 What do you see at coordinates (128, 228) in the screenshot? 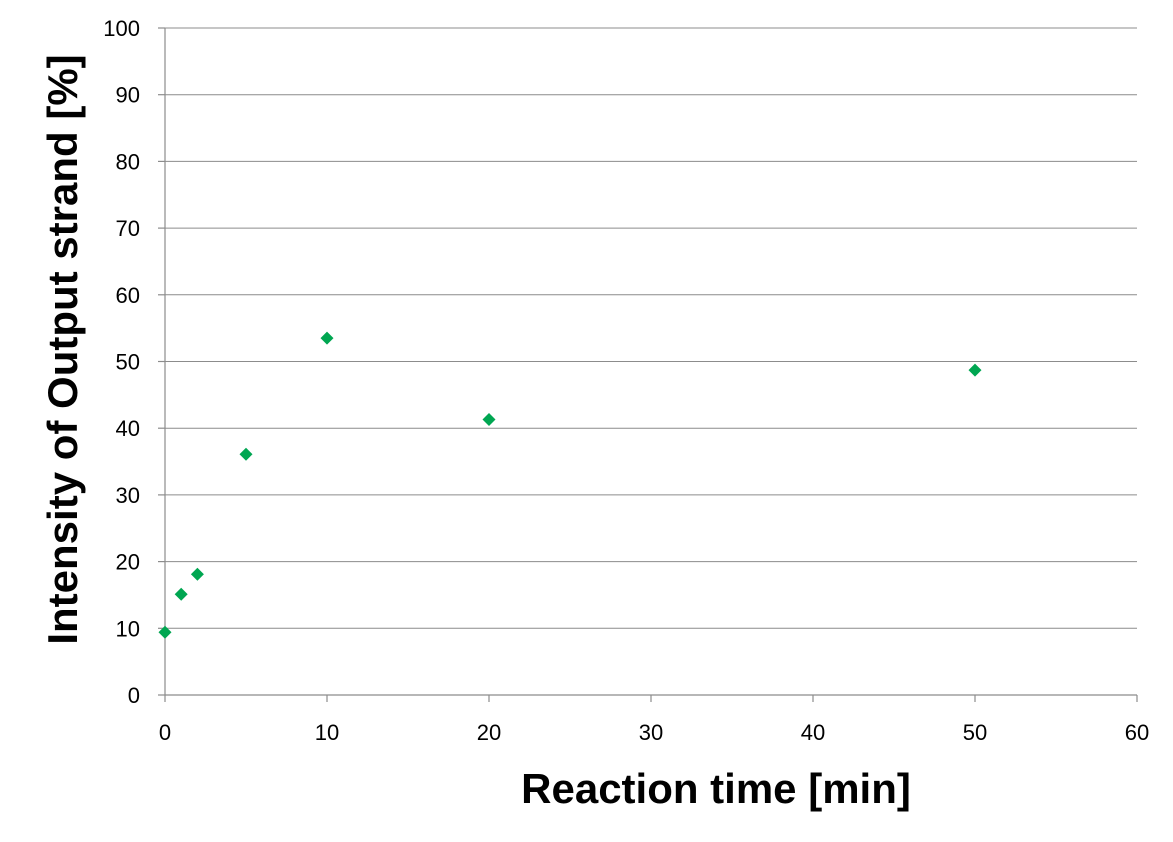
I see `y-tick-label: 70` at bounding box center [128, 228].